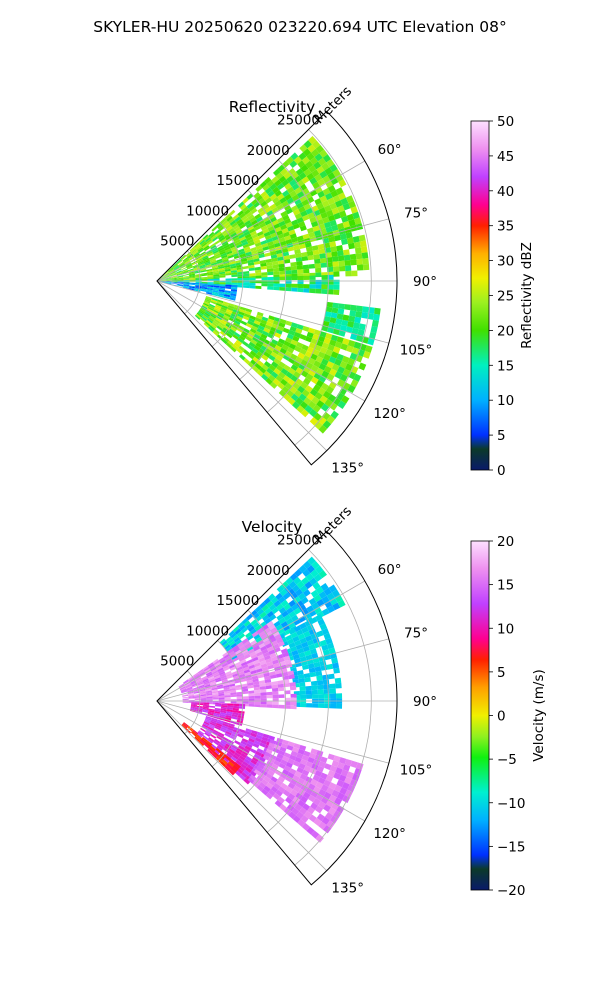  What do you see at coordinates (480, 295) in the screenshot?
I see `reflectivity-colorbar-gradient` at bounding box center [480, 295].